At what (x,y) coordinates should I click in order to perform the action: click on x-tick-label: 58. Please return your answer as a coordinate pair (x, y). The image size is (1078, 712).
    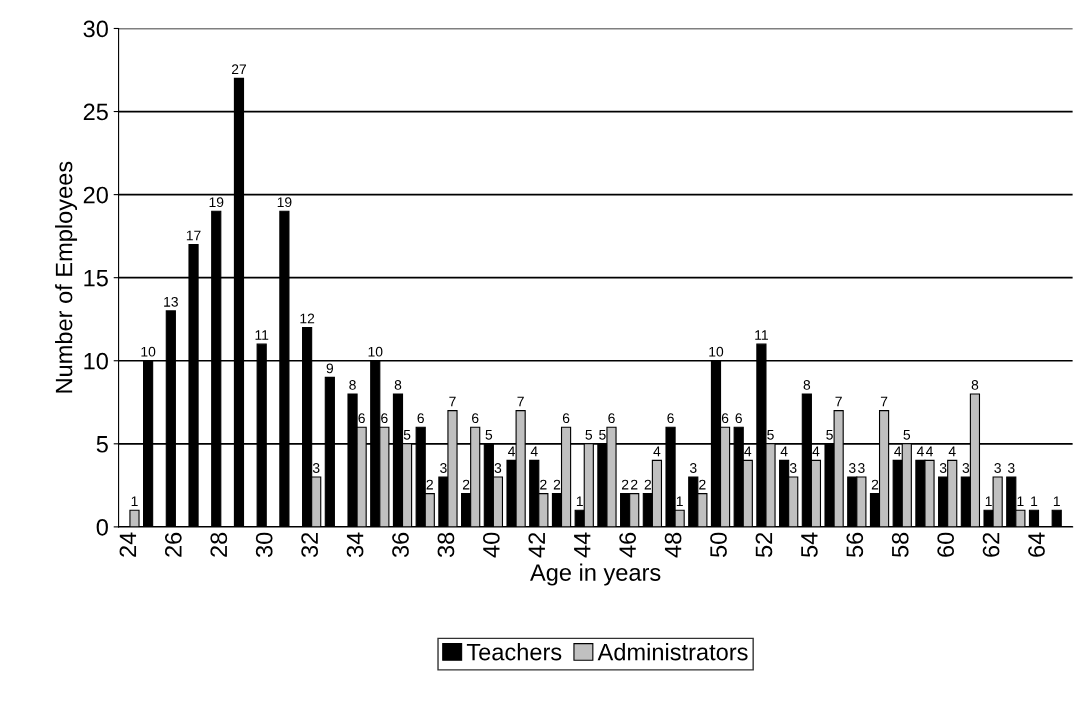
    Looking at the image, I should click on (900, 545).